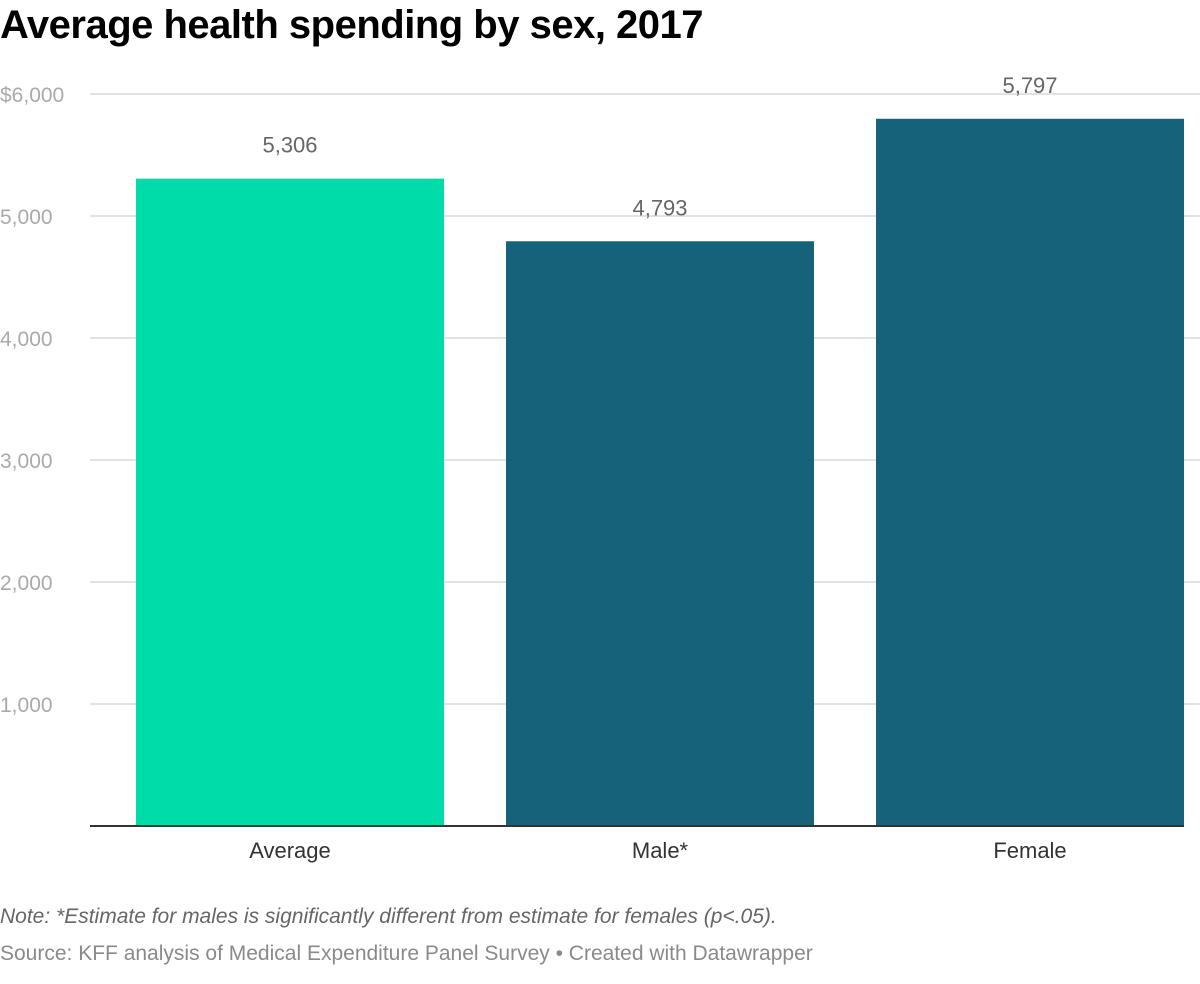  What do you see at coordinates (289, 145) in the screenshot?
I see `value-label: 5,306` at bounding box center [289, 145].